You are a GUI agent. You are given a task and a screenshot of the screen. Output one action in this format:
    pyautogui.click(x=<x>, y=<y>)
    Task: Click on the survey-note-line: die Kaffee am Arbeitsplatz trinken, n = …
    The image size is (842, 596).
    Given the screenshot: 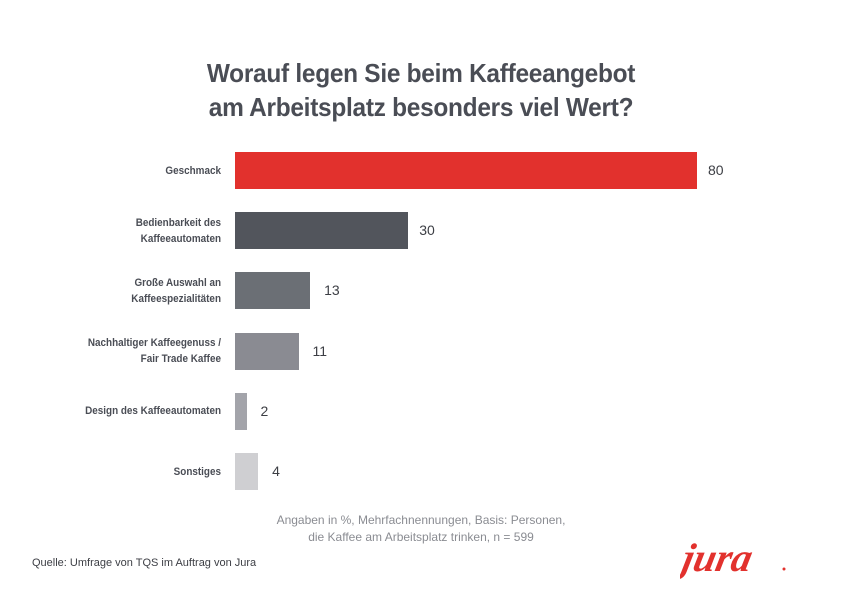 What is the action you would take?
    pyautogui.click(x=421, y=537)
    